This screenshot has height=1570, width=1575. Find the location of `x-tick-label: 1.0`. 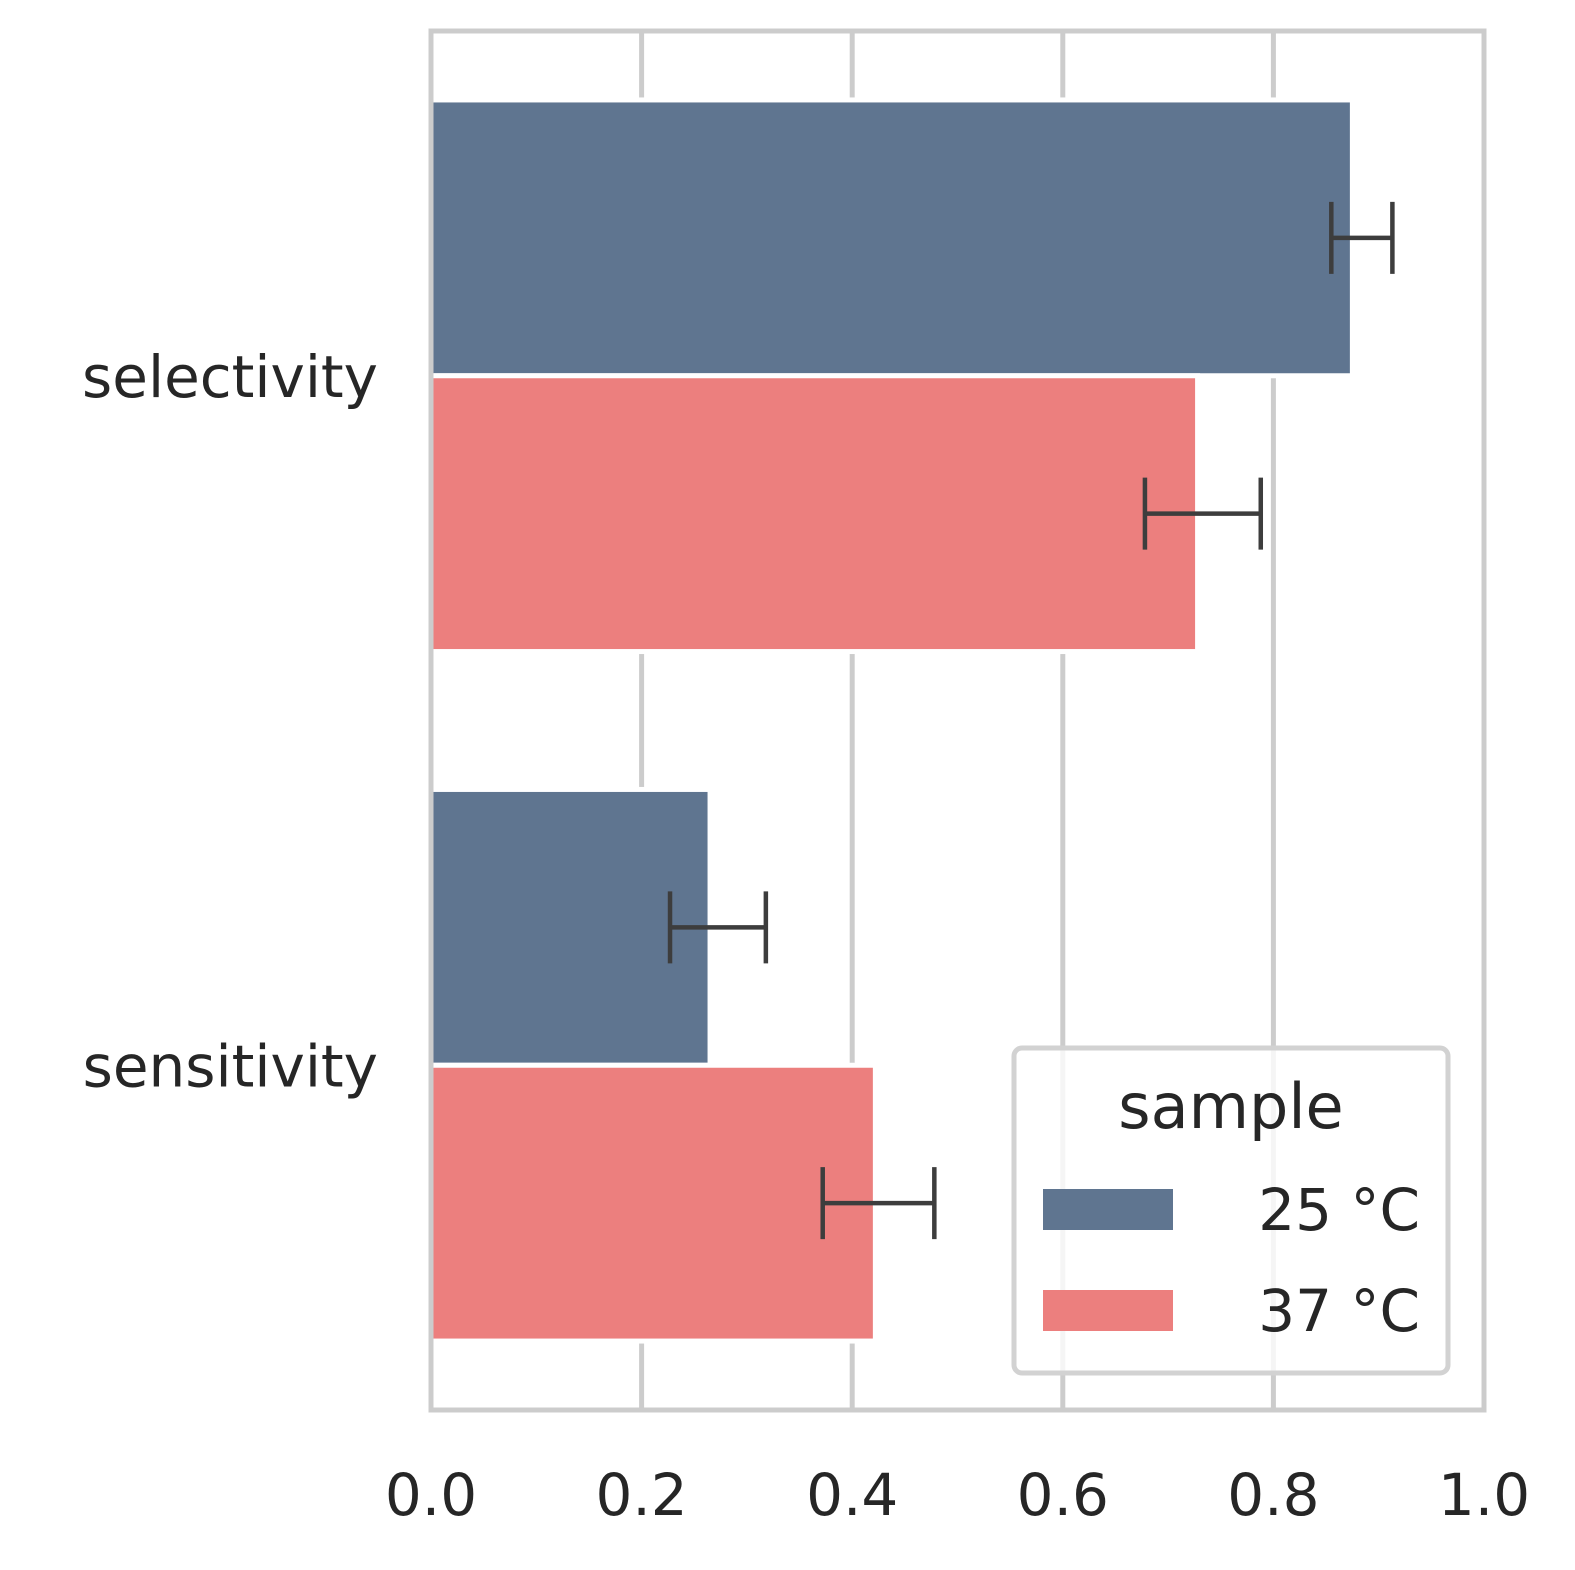

x-tick-label: 1.0 is located at coordinates (1484, 1495).